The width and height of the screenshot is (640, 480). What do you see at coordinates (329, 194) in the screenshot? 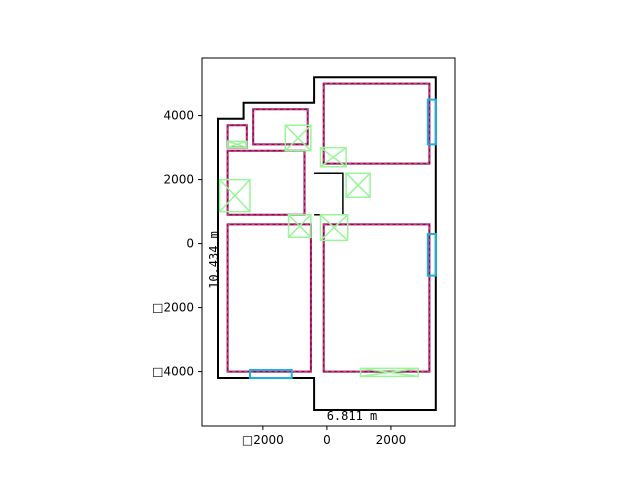
I see `corridor-wall` at bounding box center [329, 194].